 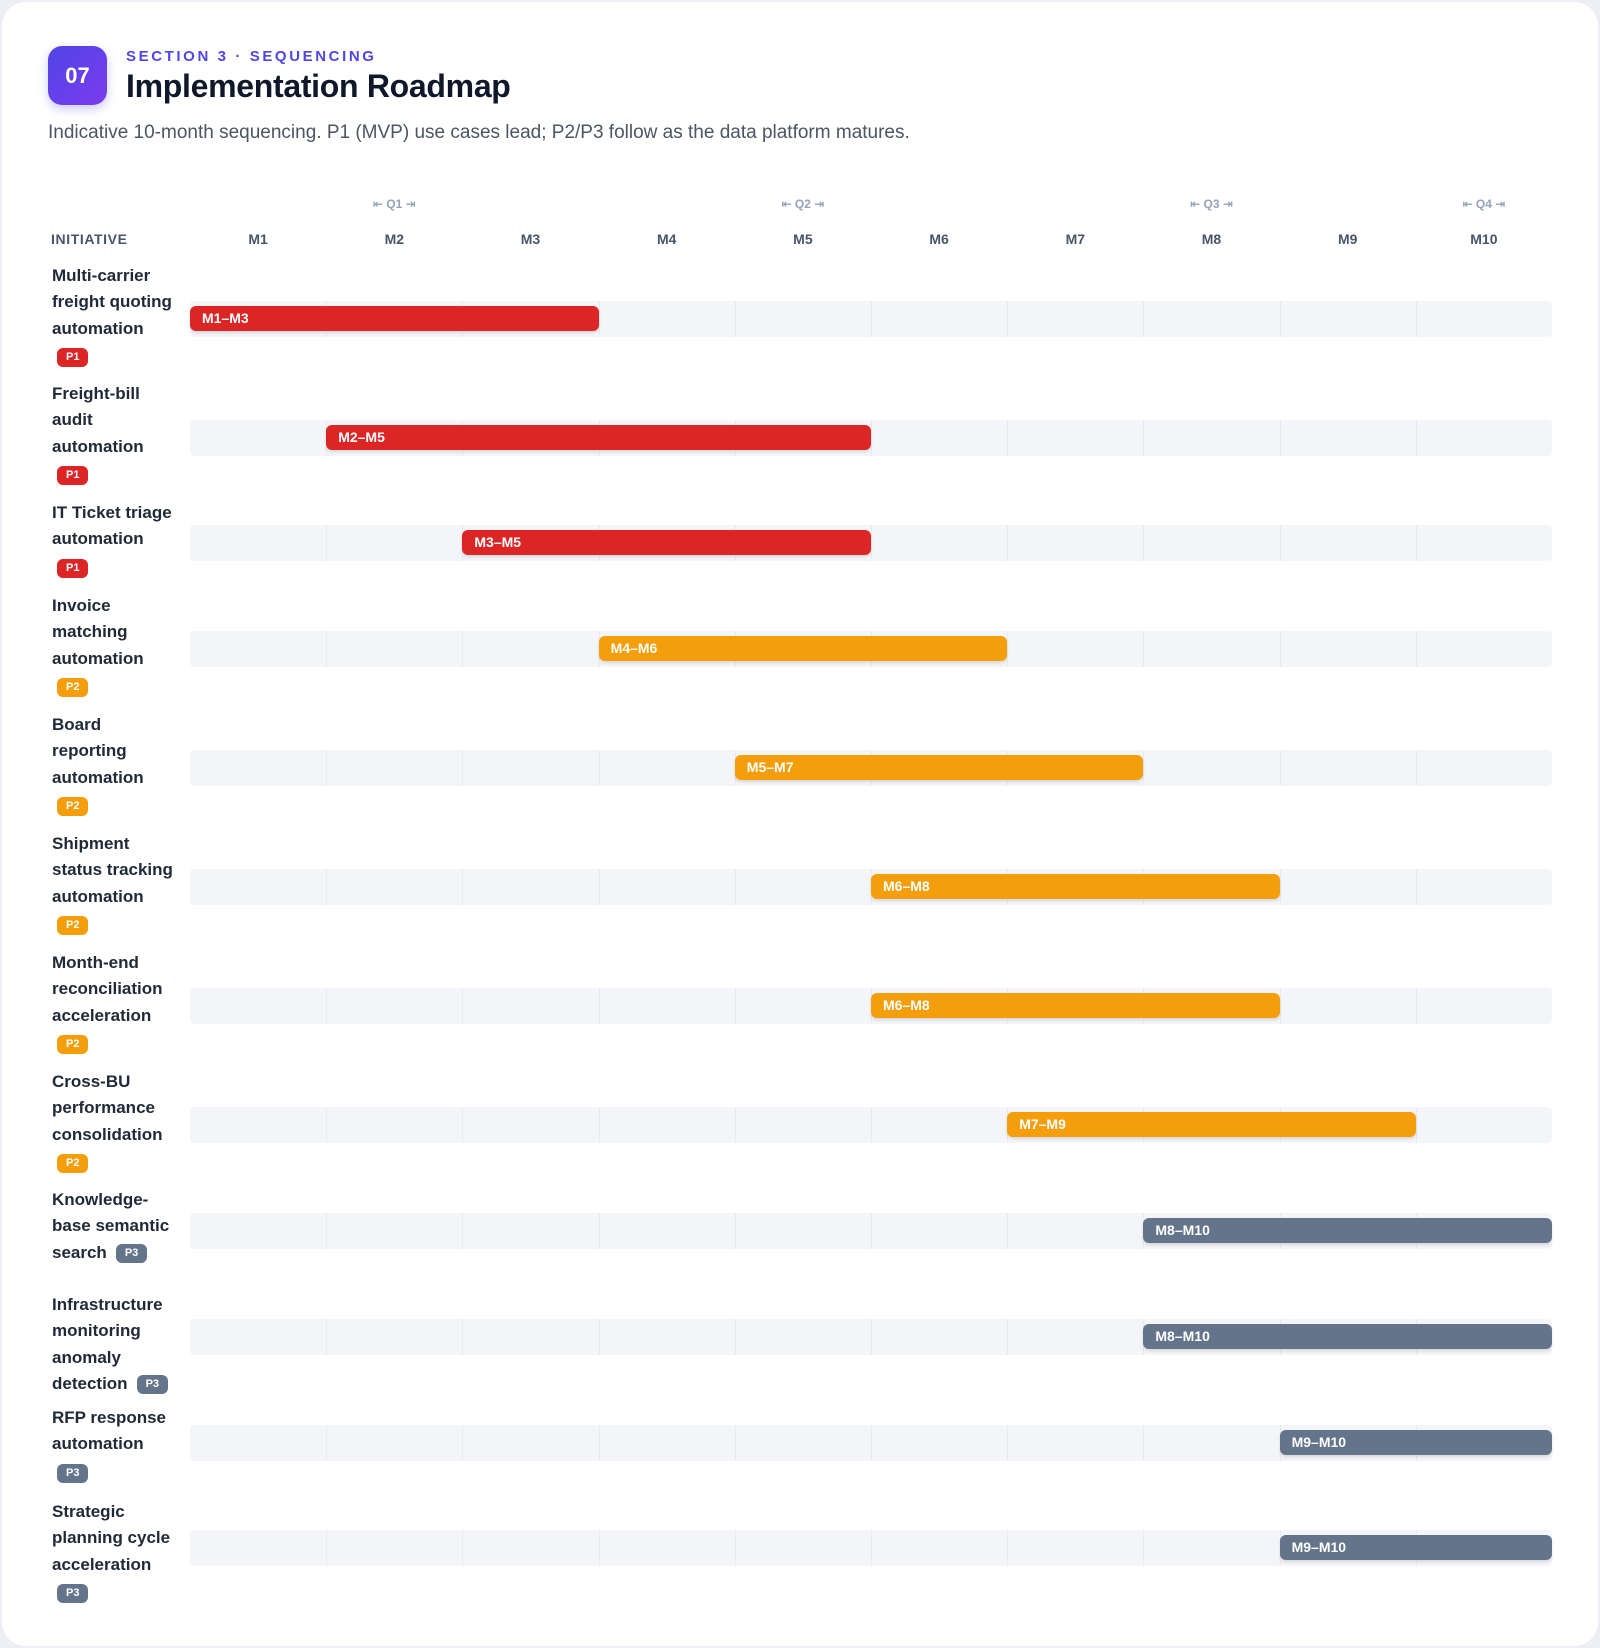 What do you see at coordinates (251, 56) in the screenshot?
I see `section-eyebrow: SECTION 3 · SEQUENCING` at bounding box center [251, 56].